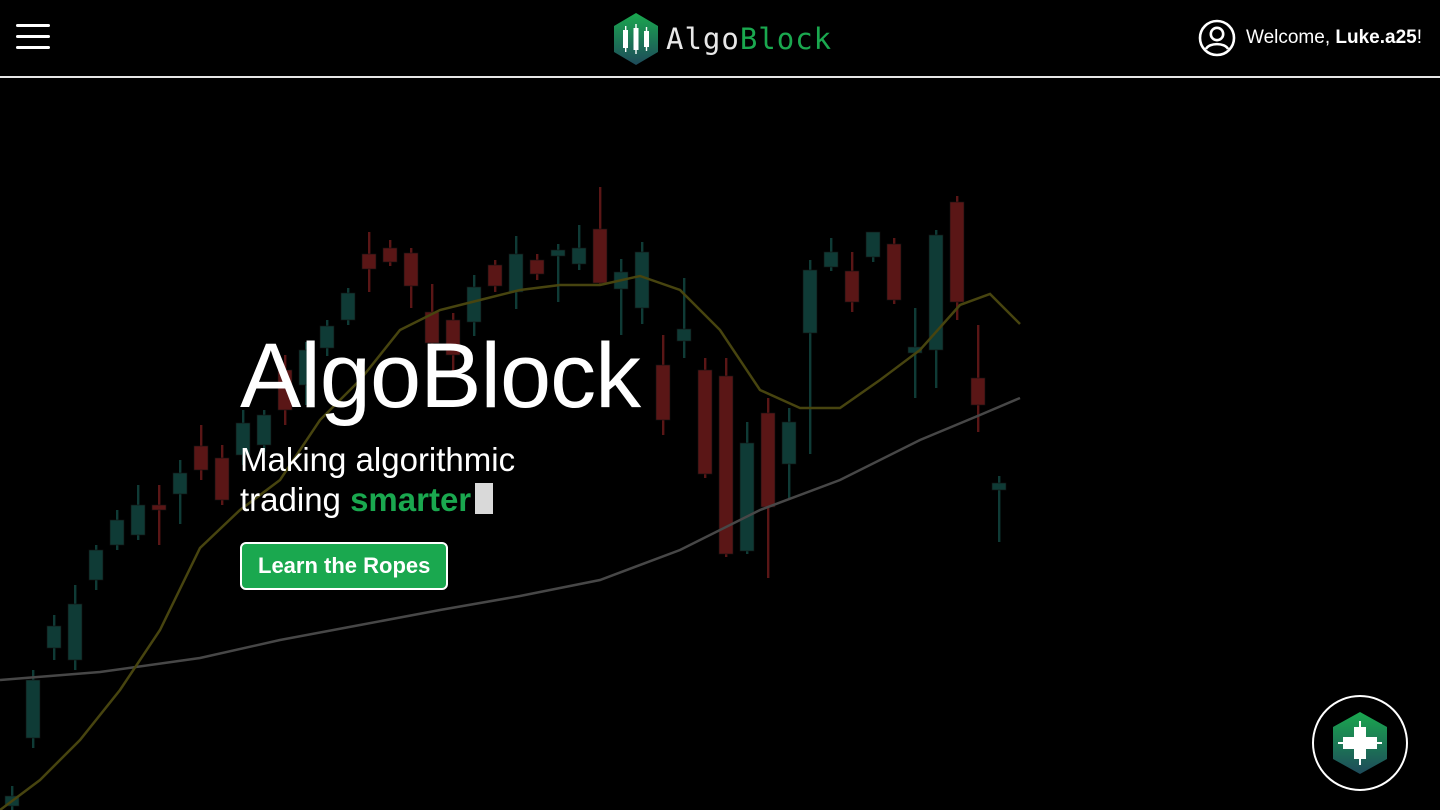  I want to click on floating-action-button, so click(1360, 743).